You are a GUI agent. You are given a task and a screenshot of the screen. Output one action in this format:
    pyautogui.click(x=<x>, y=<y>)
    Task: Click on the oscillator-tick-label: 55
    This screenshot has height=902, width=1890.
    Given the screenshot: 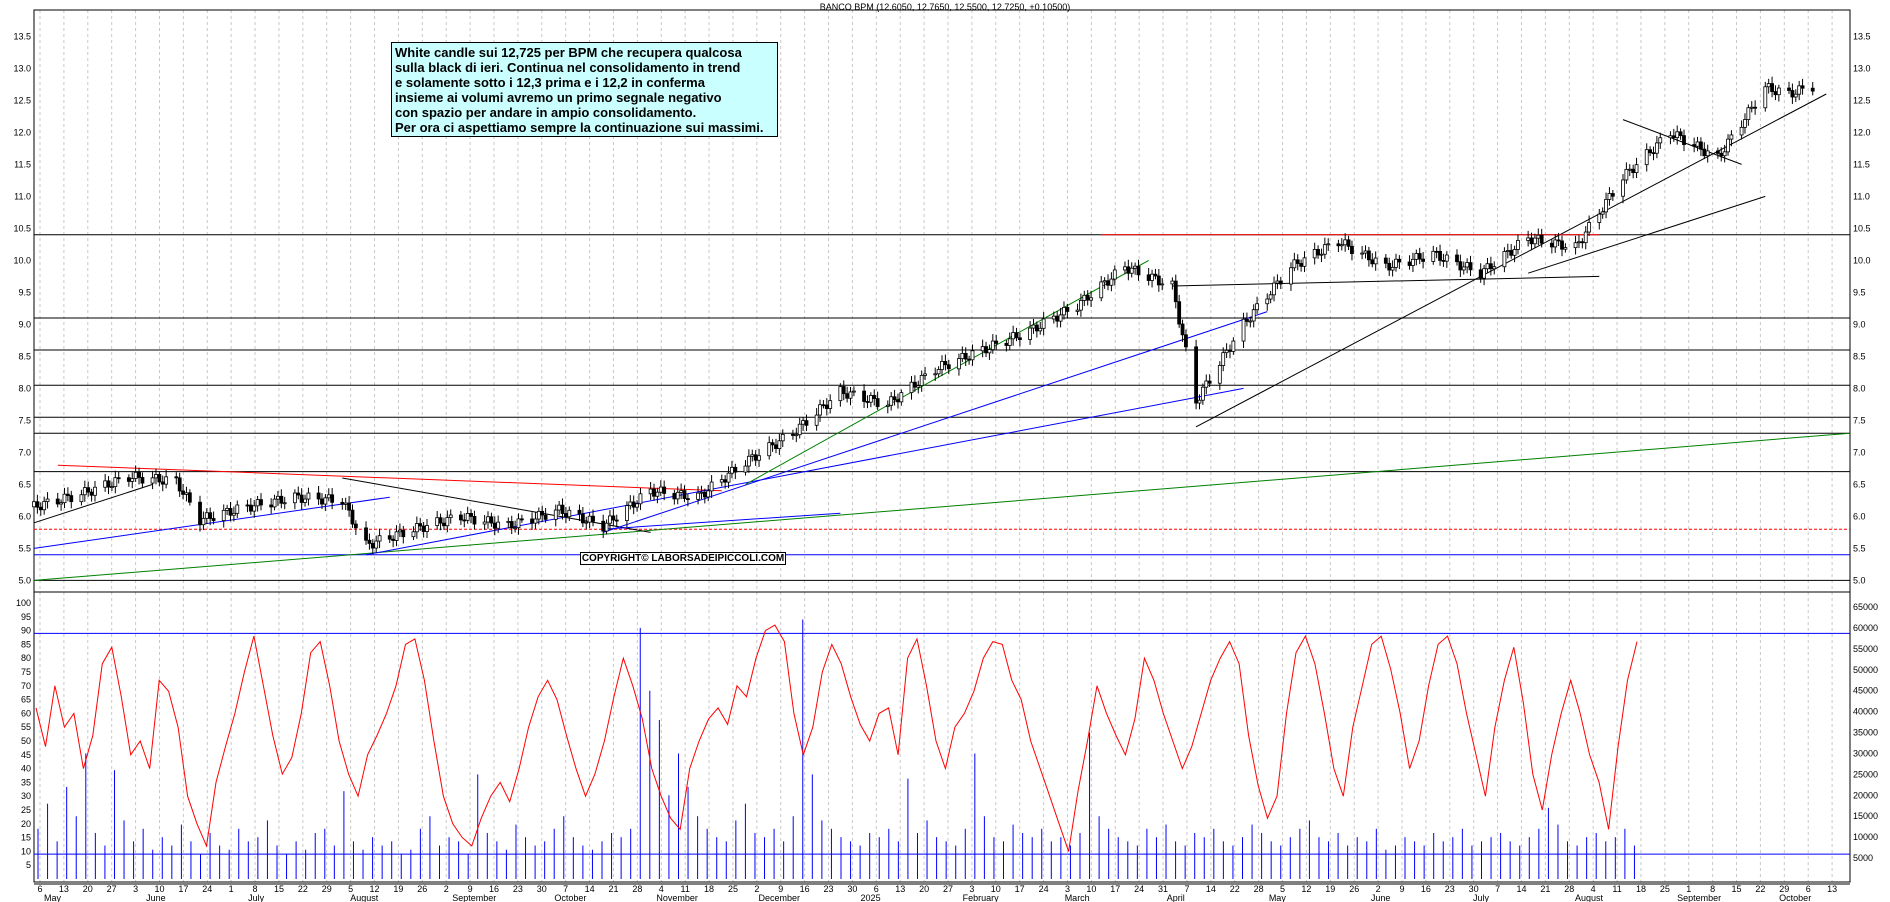 What is the action you would take?
    pyautogui.click(x=26, y=727)
    